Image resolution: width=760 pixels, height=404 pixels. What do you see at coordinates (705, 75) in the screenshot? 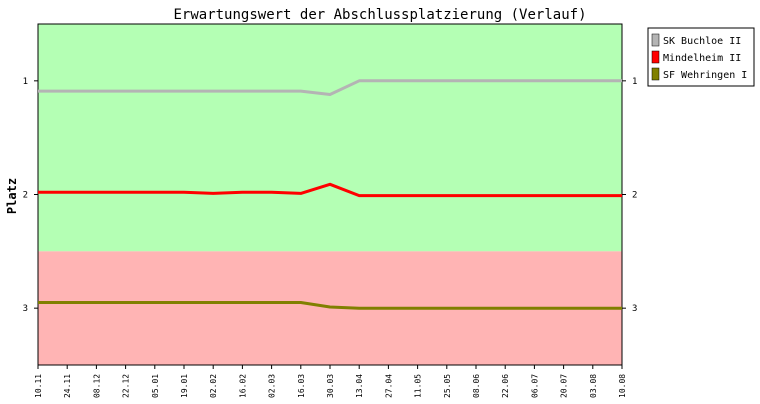
I see `legend-entry-2: SF Wehringen I` at bounding box center [705, 75].